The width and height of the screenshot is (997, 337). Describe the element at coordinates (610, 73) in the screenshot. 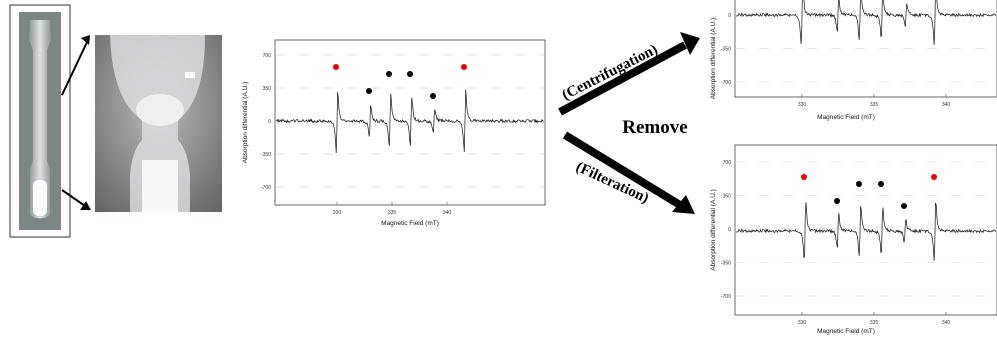

I see `arrow-label: (Centrifugation)` at that location.